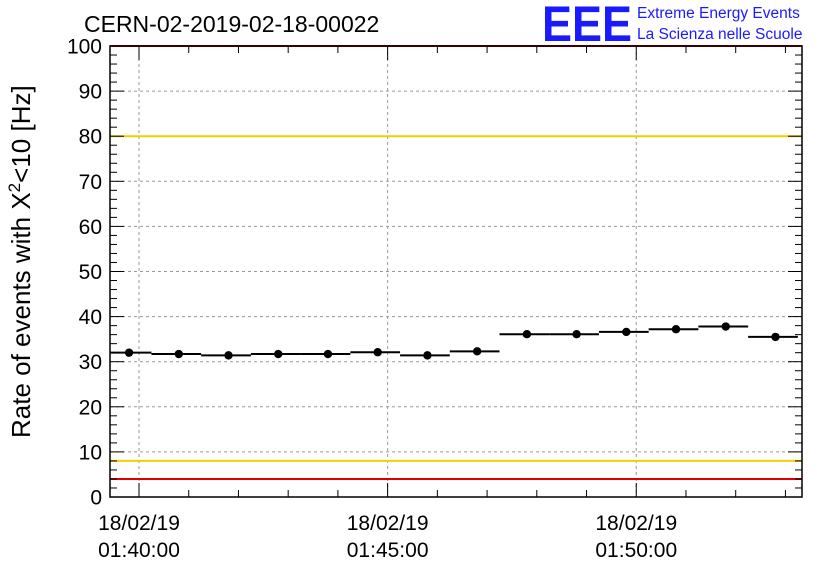 This screenshot has width=836, height=572. Describe the element at coordinates (90, 137) in the screenshot. I see `y-tick-label: 80` at that location.